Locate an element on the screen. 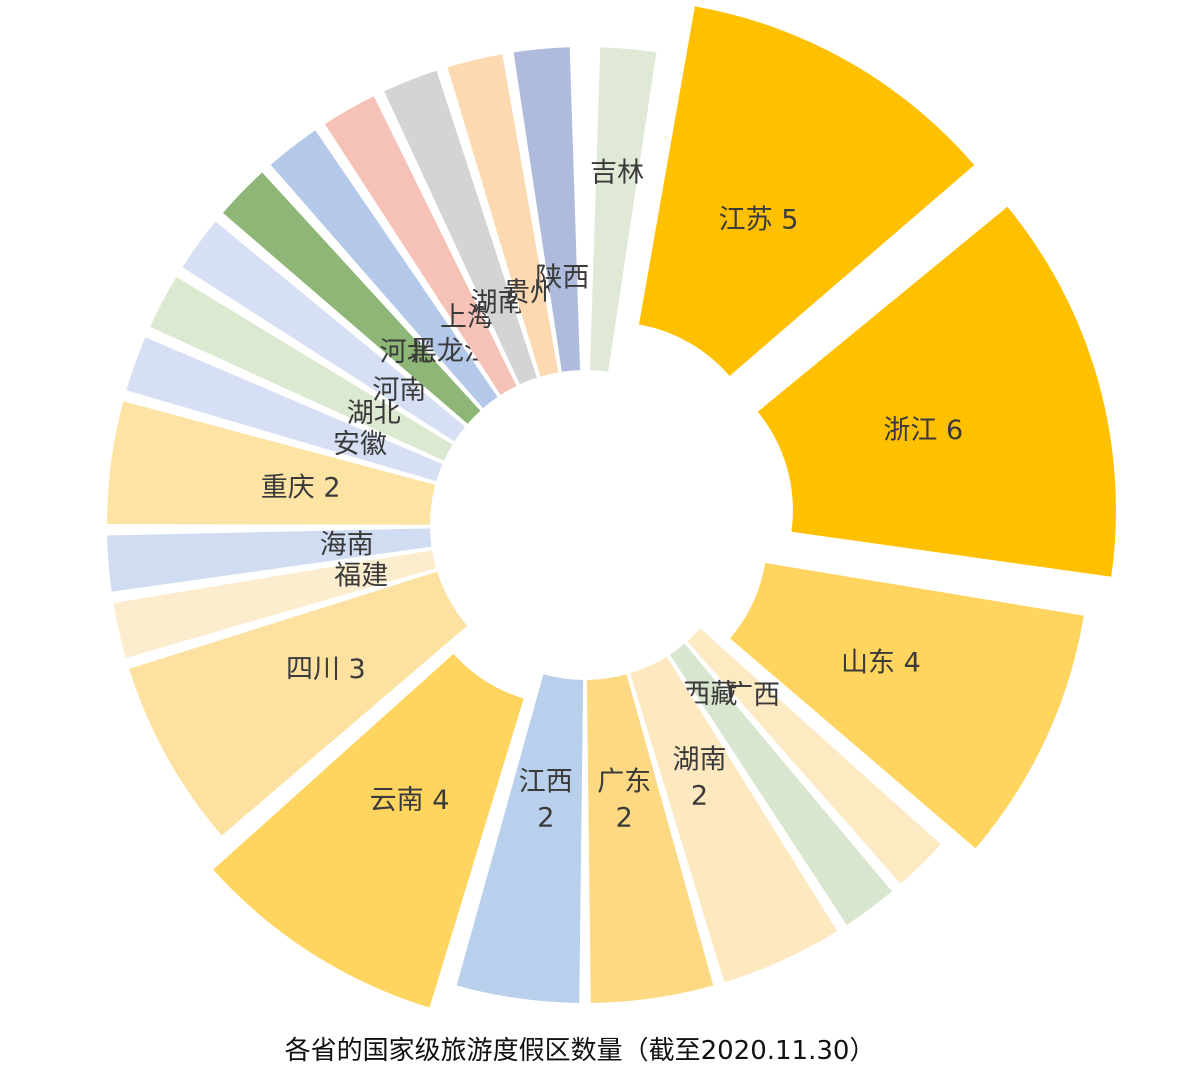  slice-label-广东: 广东 2 is located at coordinates (624, 799).